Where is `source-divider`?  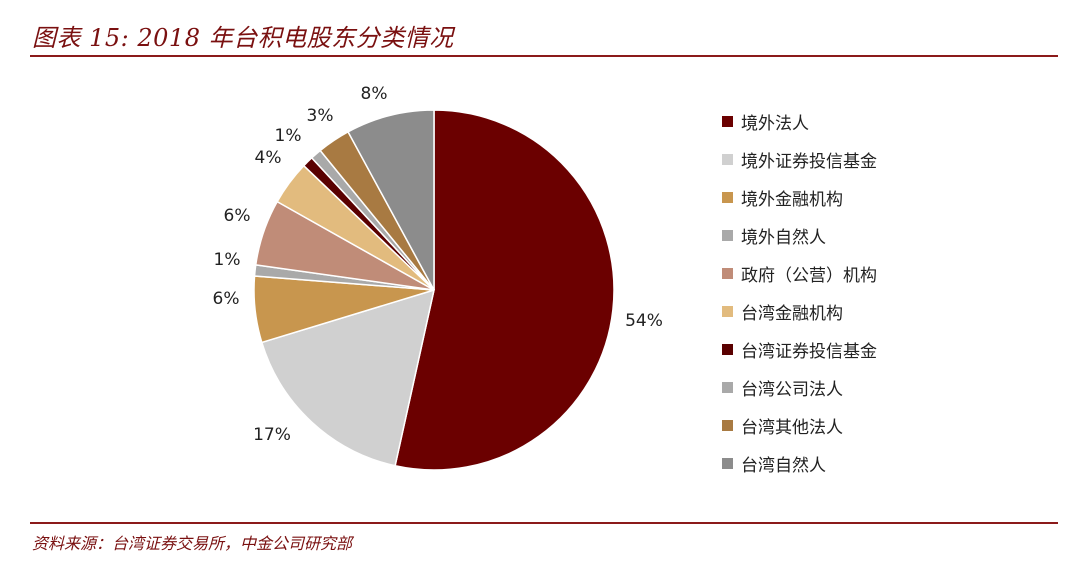
source-divider is located at coordinates (544, 523).